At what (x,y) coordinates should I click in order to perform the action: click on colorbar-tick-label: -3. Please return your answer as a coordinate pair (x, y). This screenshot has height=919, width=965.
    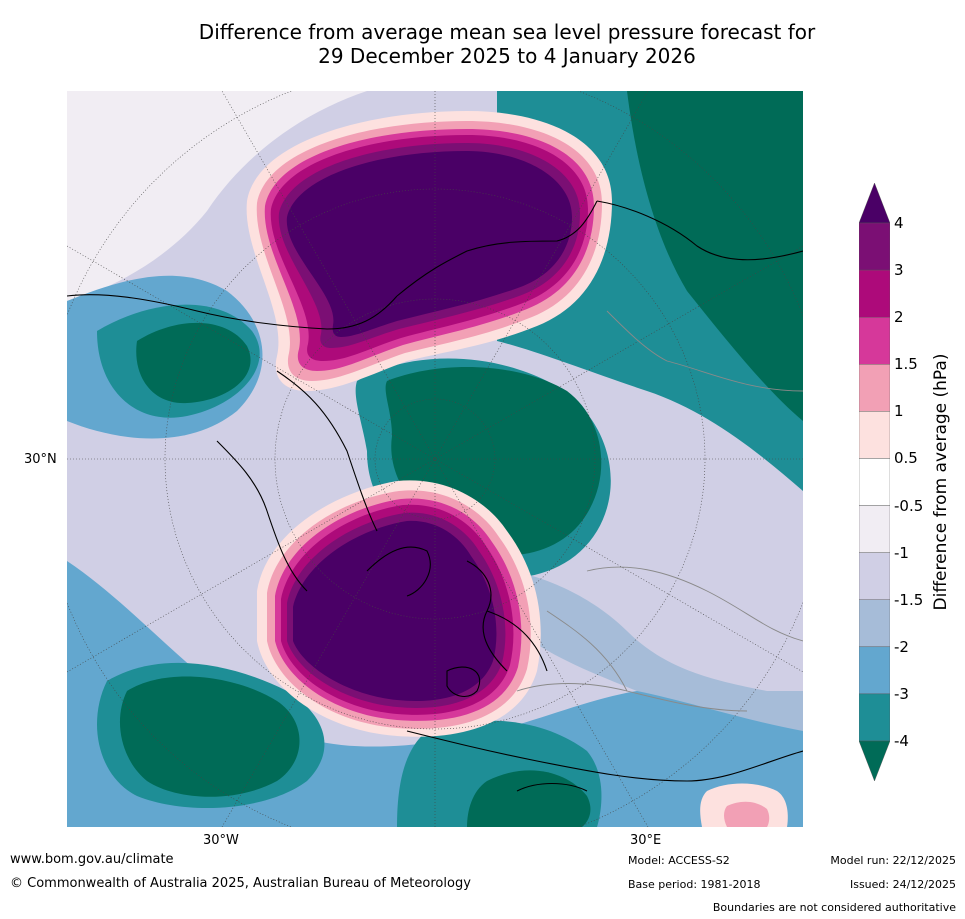
    Looking at the image, I should click on (901, 693).